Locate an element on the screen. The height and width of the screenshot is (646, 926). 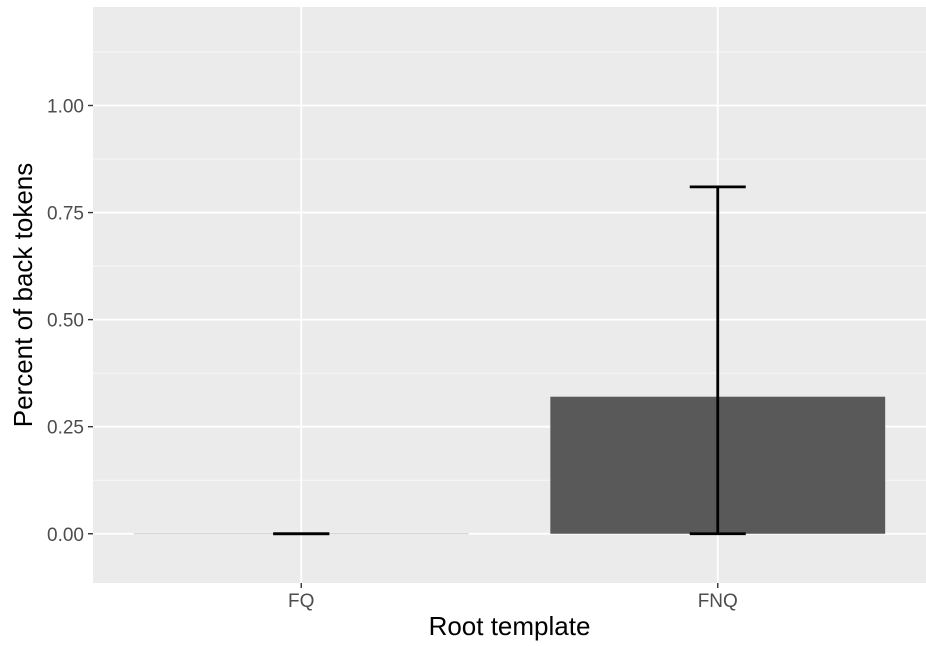
x-tick-label: FNQ is located at coordinates (718, 601).